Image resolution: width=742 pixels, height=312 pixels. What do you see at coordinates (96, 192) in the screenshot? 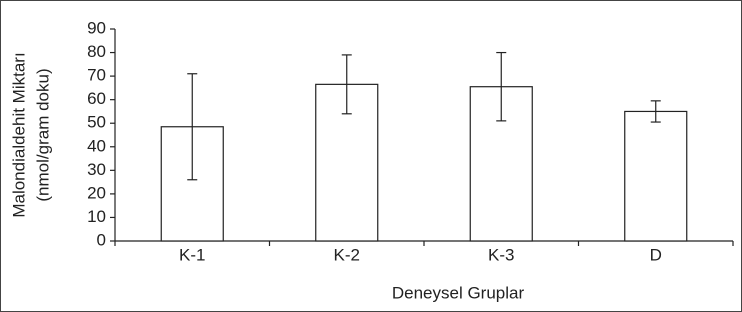
I see `y-tick-label: 20` at bounding box center [96, 192].